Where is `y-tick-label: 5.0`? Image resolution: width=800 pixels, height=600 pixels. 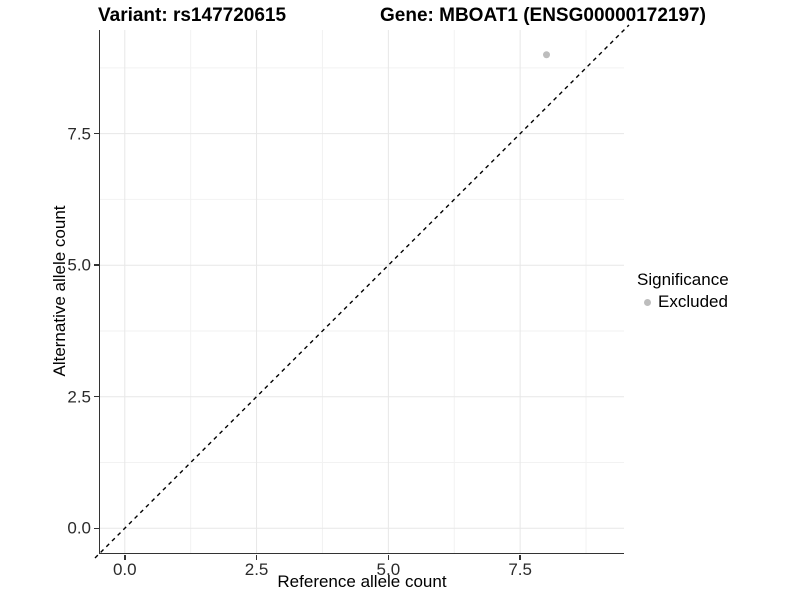
y-tick-label: 5.0 is located at coordinates (79, 265).